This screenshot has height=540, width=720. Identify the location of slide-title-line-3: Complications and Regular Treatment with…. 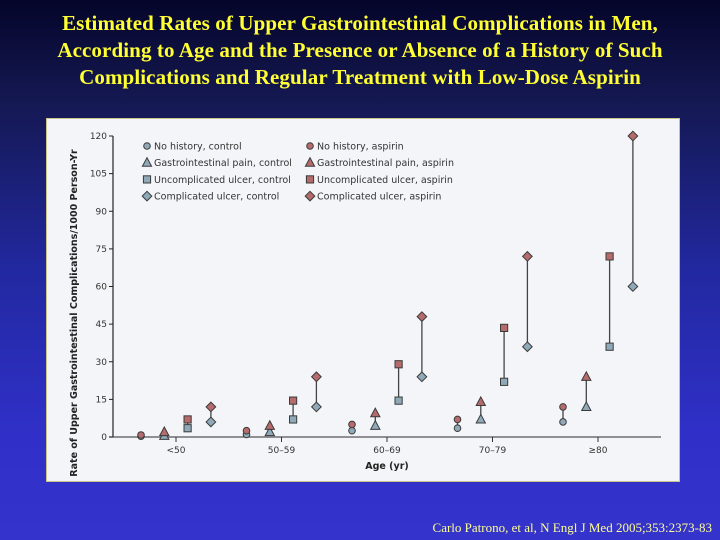
(360, 77).